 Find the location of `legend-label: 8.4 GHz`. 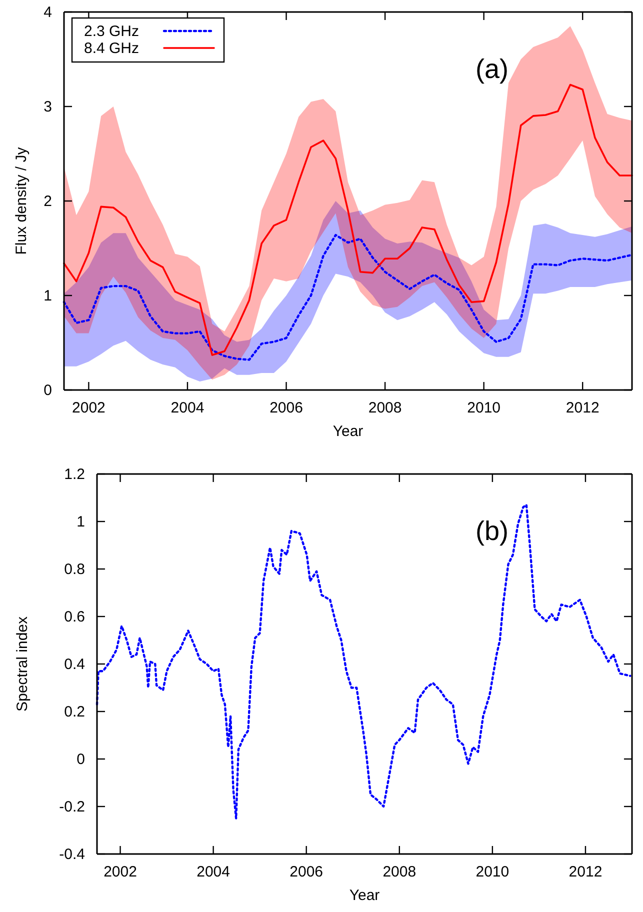

legend-label: 8.4 GHz is located at coordinates (112, 48).